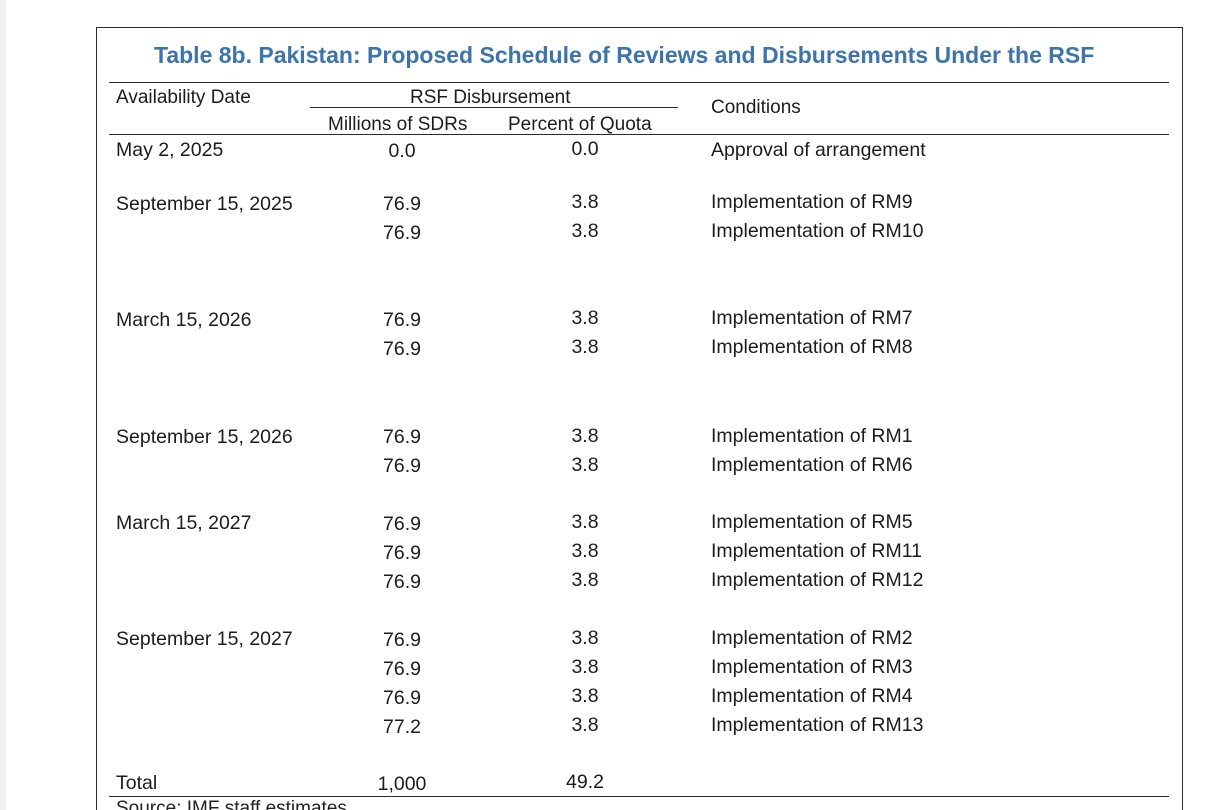  I want to click on header-conditions: Conditions, so click(756, 107).